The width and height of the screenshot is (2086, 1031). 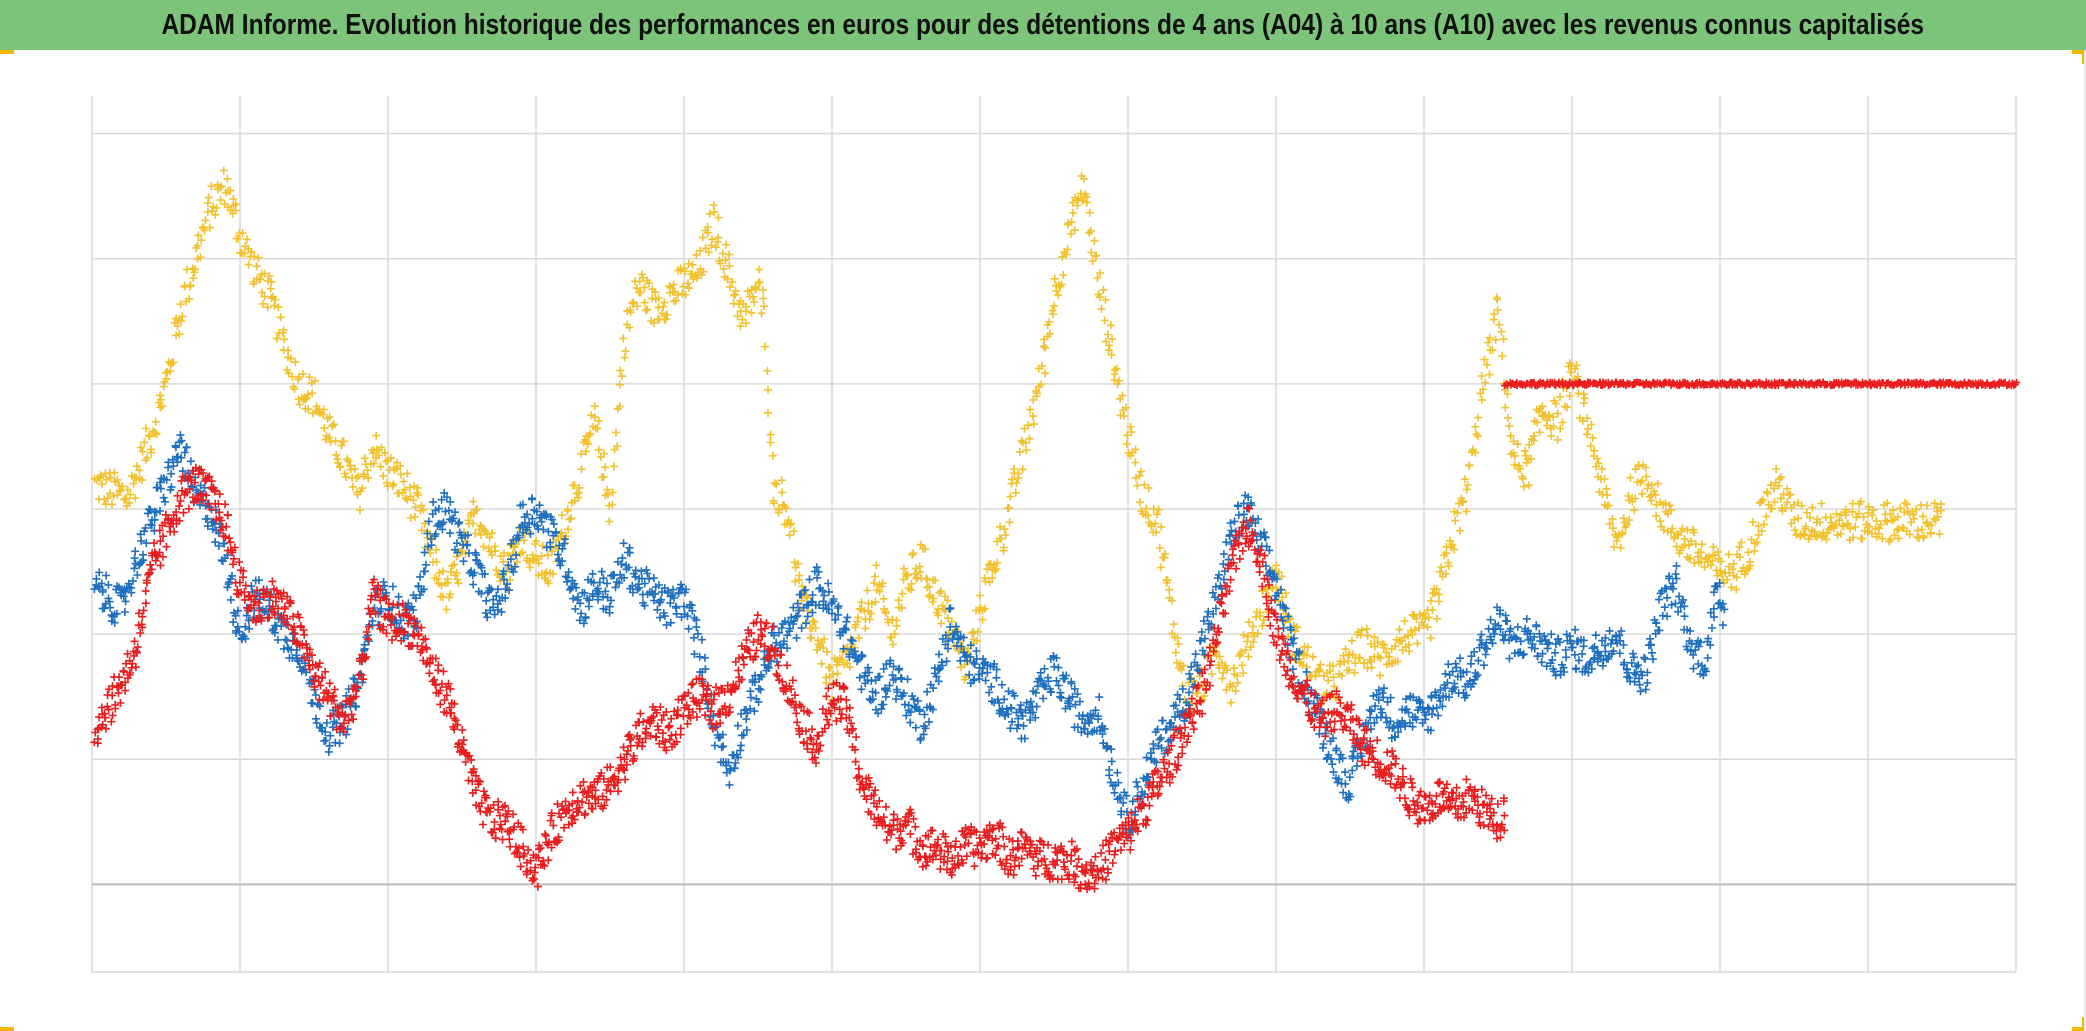 I want to click on frame-right-edge, so click(x=2085, y=540).